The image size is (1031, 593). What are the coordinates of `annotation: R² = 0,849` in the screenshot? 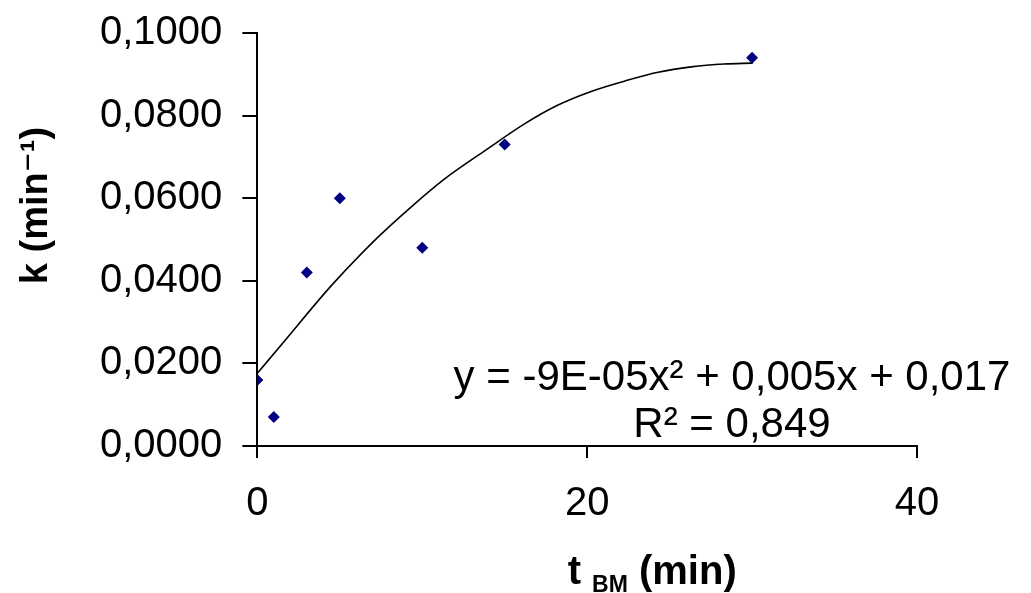 It's located at (732, 422).